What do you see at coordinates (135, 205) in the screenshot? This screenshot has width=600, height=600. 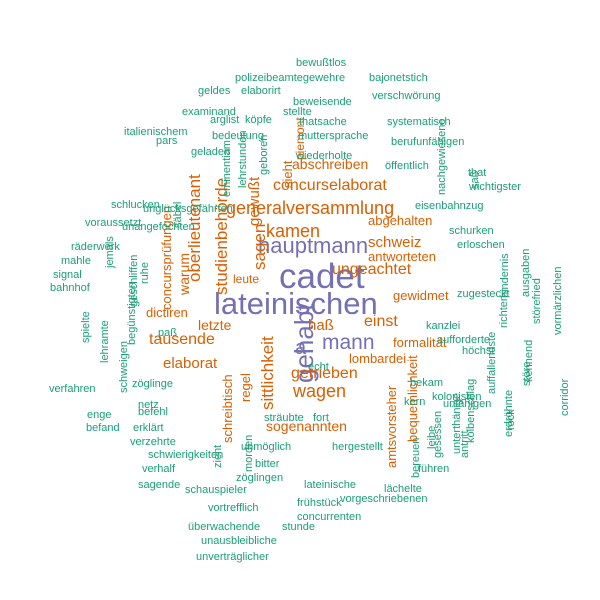 I see `word-110: schlucken` at bounding box center [135, 205].